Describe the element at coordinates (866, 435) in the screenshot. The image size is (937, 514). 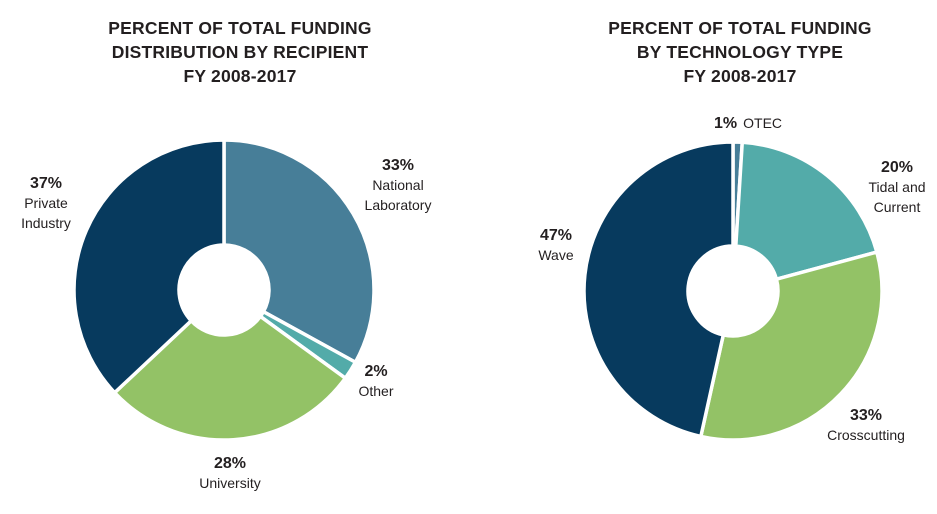
I see `slice-name-crosscutting: Crosscutting` at that location.